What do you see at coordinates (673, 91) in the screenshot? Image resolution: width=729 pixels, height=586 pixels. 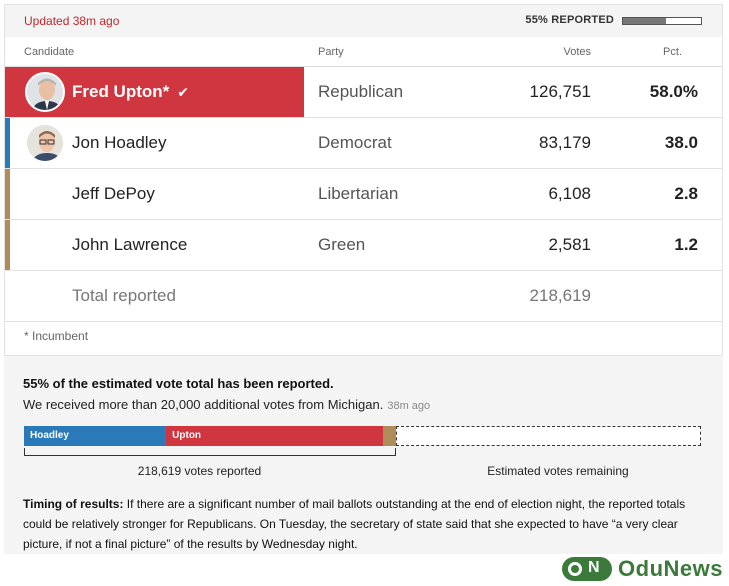 I see `candidate-pct: 58.0%` at bounding box center [673, 91].